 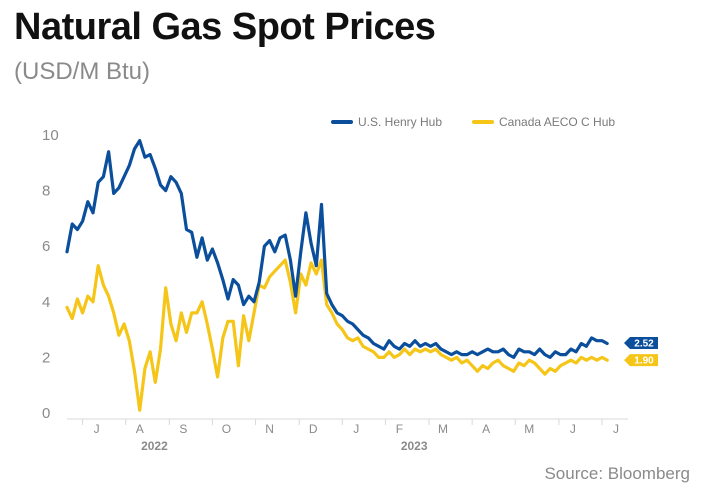 What do you see at coordinates (225, 27) in the screenshot?
I see `chart-title: Natural Gas Spot Prices` at bounding box center [225, 27].